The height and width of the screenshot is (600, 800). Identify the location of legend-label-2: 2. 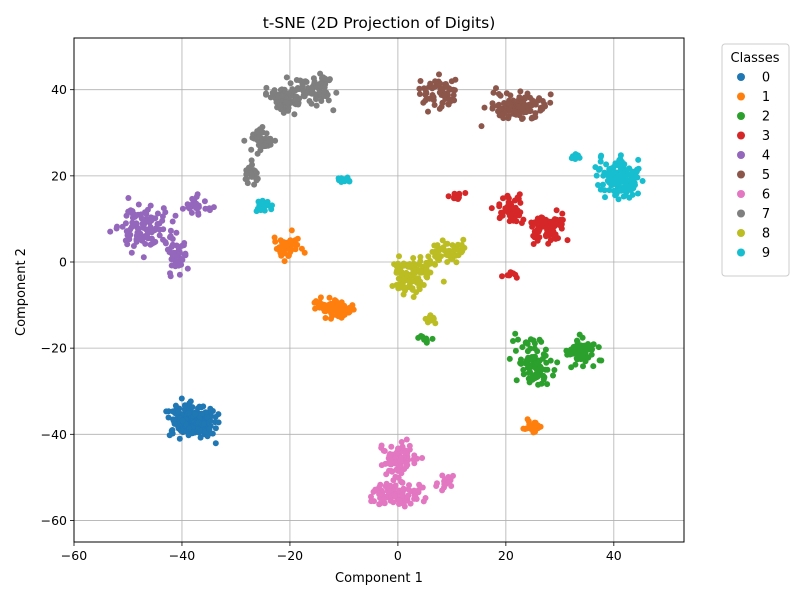
(766, 117).